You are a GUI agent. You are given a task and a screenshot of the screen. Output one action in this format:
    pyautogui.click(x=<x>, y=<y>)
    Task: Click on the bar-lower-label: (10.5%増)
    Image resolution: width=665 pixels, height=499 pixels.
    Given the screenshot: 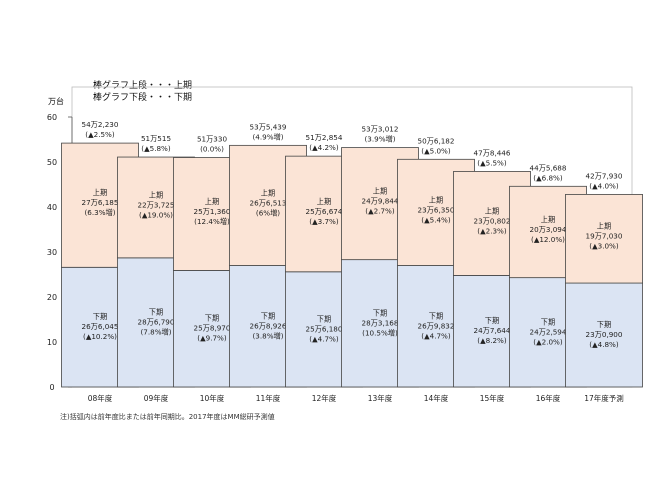 What is the action you would take?
    pyautogui.click(x=380, y=332)
    